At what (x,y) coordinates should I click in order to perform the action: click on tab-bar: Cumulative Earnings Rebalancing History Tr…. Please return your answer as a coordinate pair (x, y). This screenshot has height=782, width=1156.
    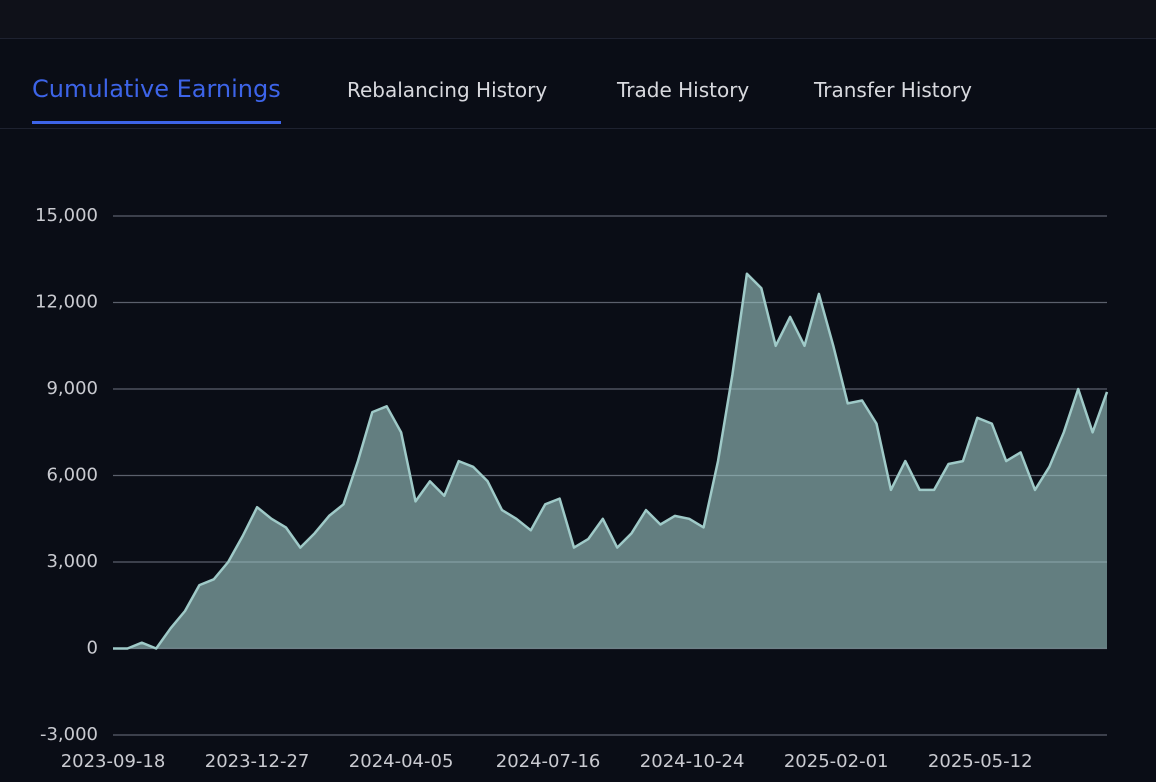
    Looking at the image, I should click on (578, 94).